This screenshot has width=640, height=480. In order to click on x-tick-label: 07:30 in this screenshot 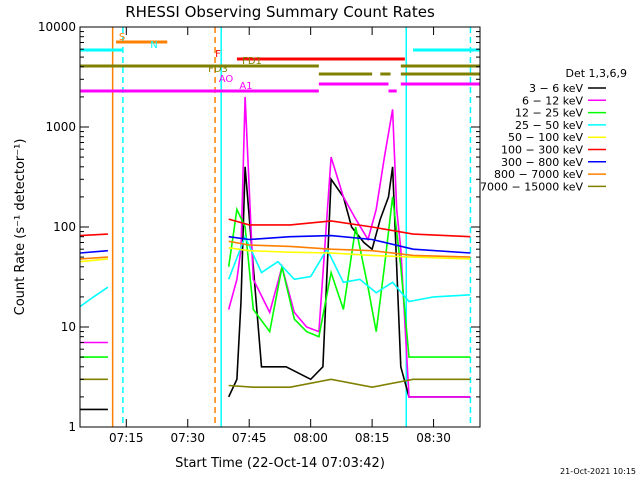, I will do `click(187, 438)`.